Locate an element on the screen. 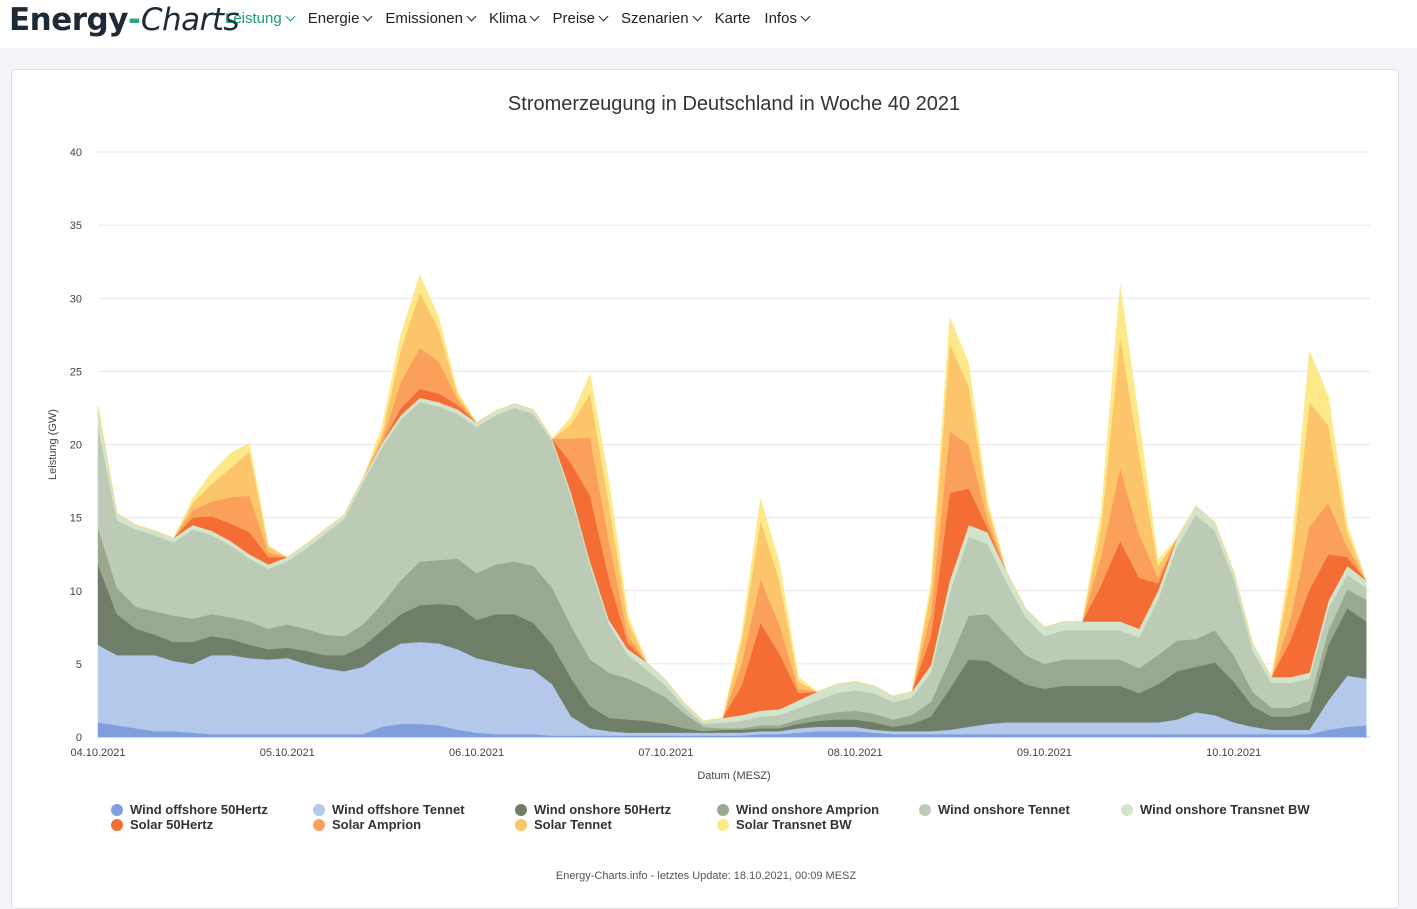  y-tick-label: 5 is located at coordinates (79, 665).